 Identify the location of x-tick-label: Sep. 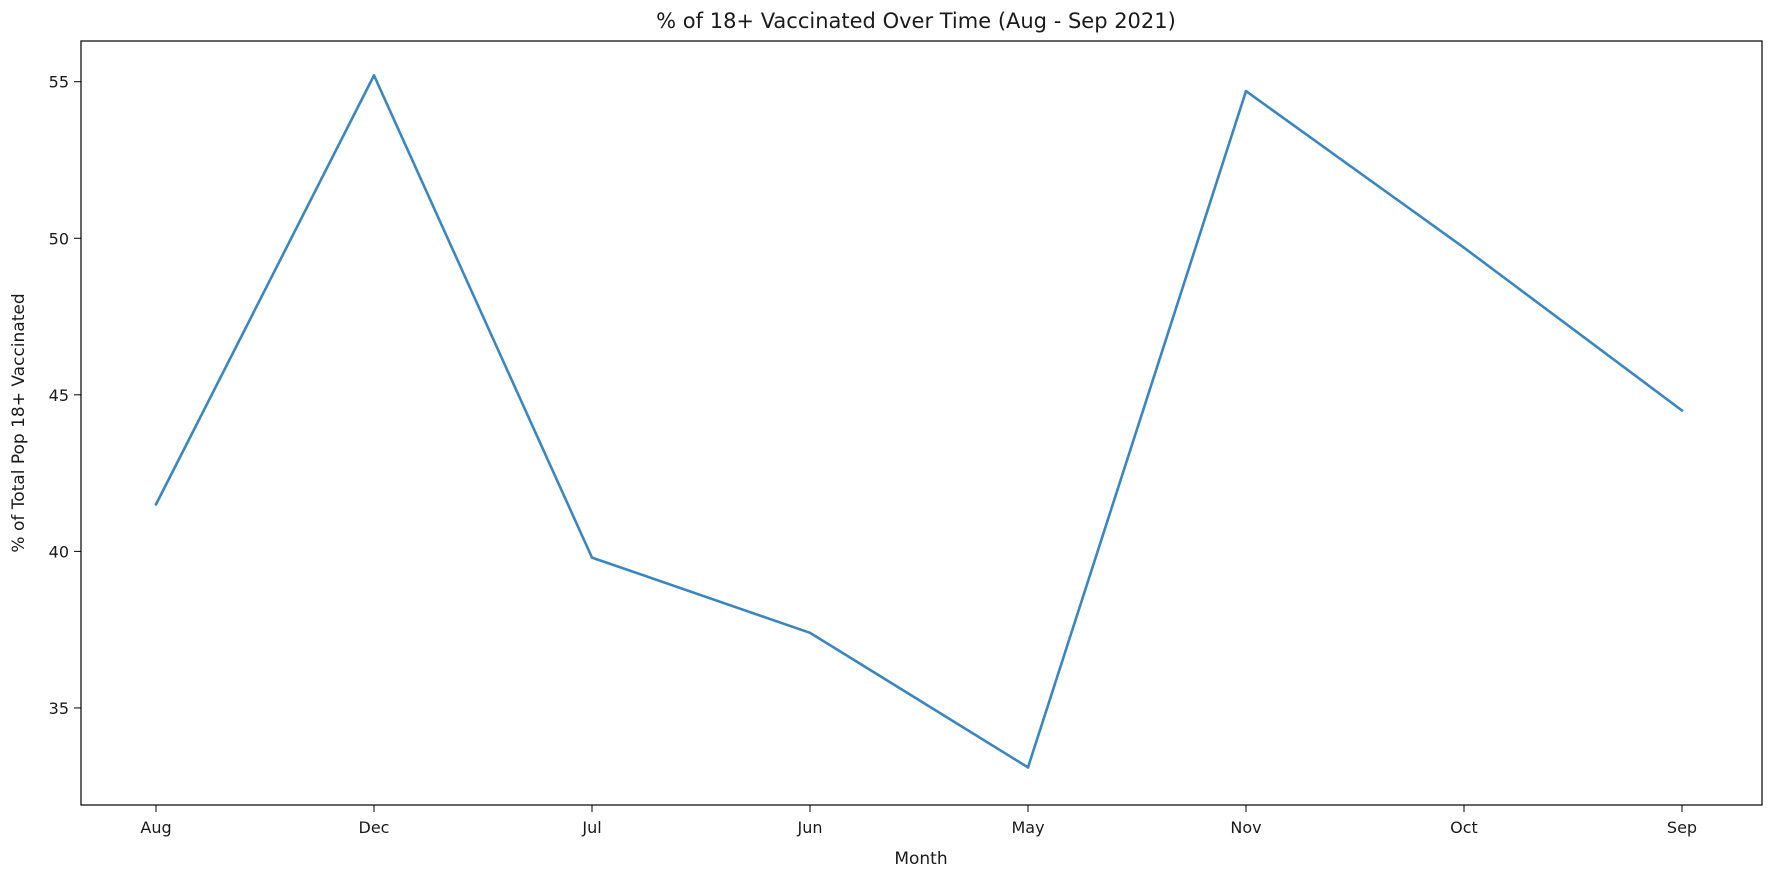
(1682, 827).